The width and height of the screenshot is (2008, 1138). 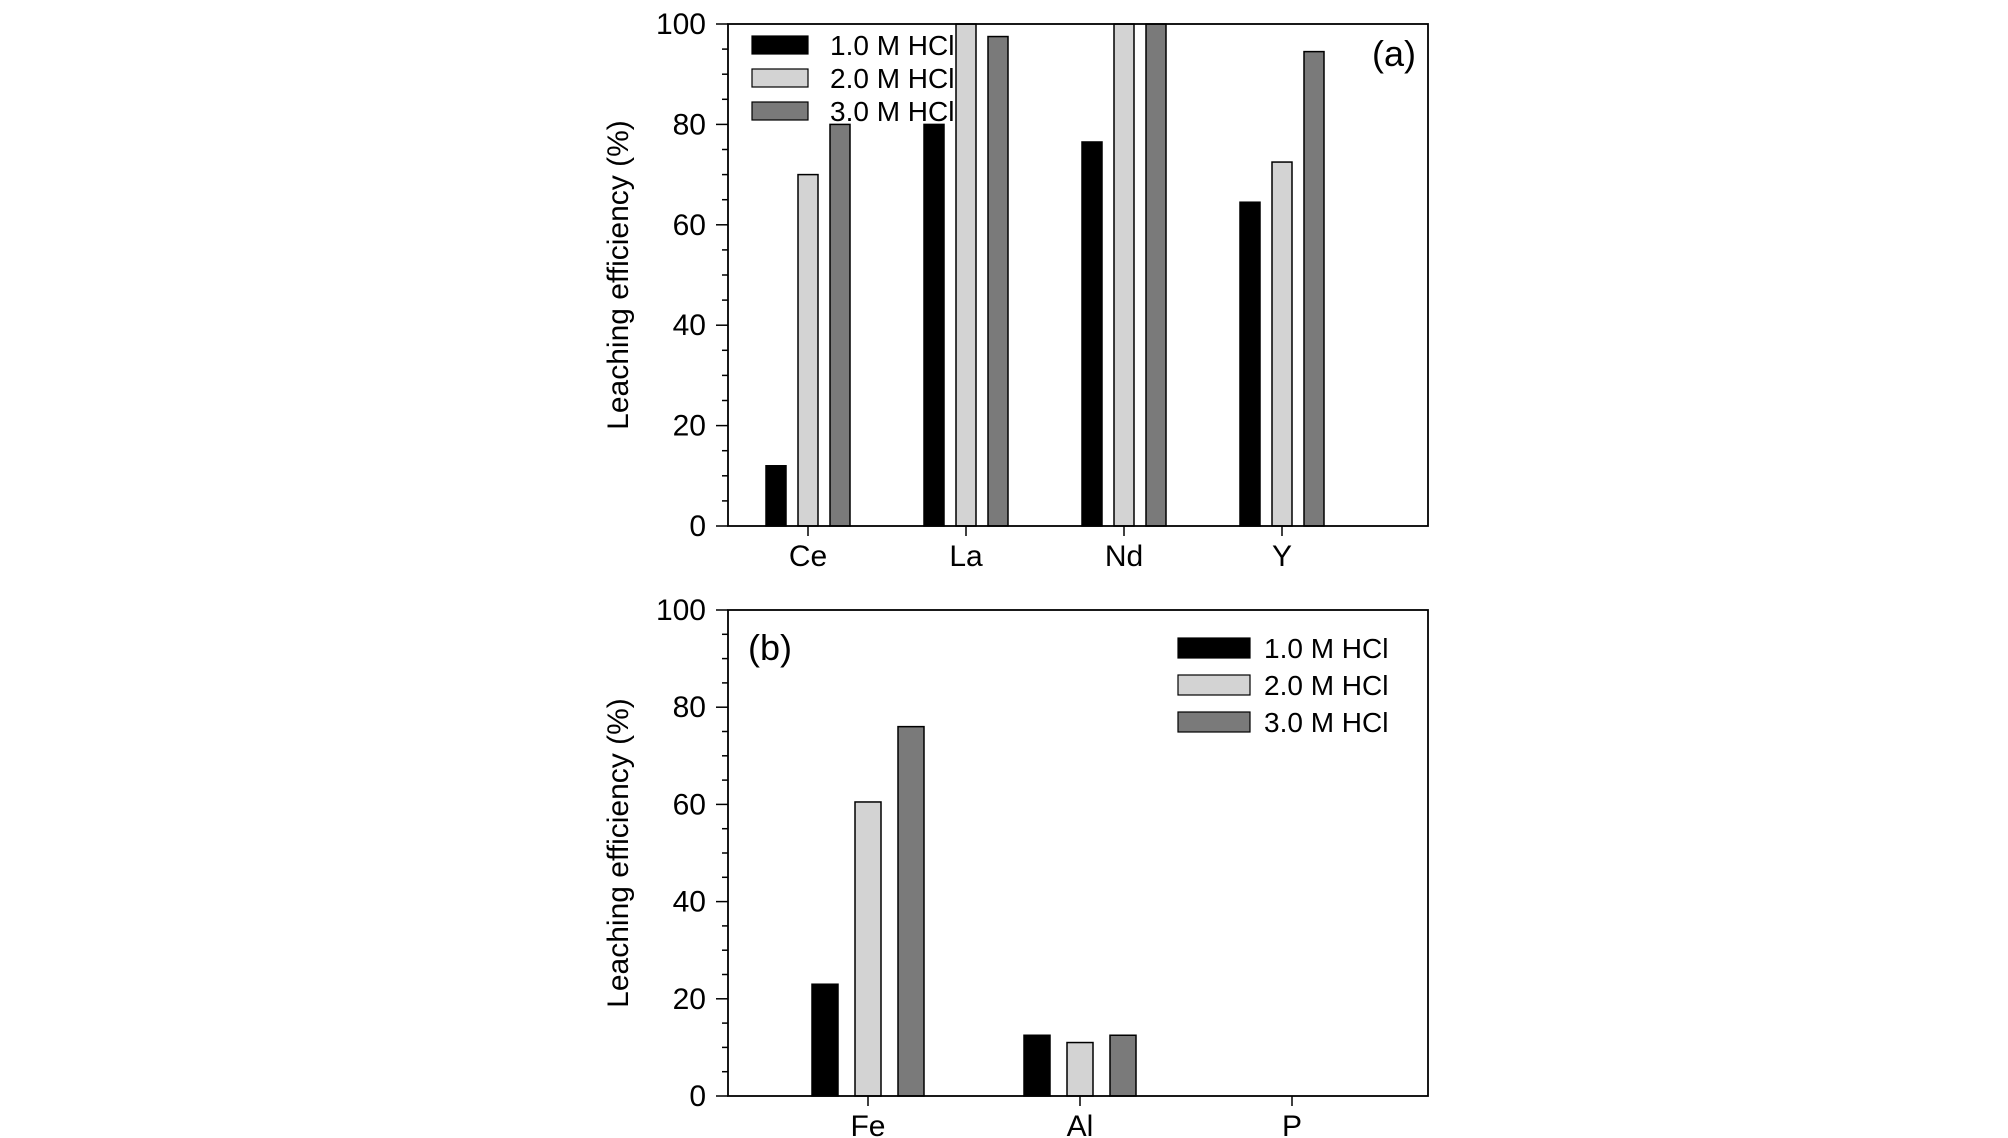 I want to click on x-tick-label: Y, so click(x=1282, y=556).